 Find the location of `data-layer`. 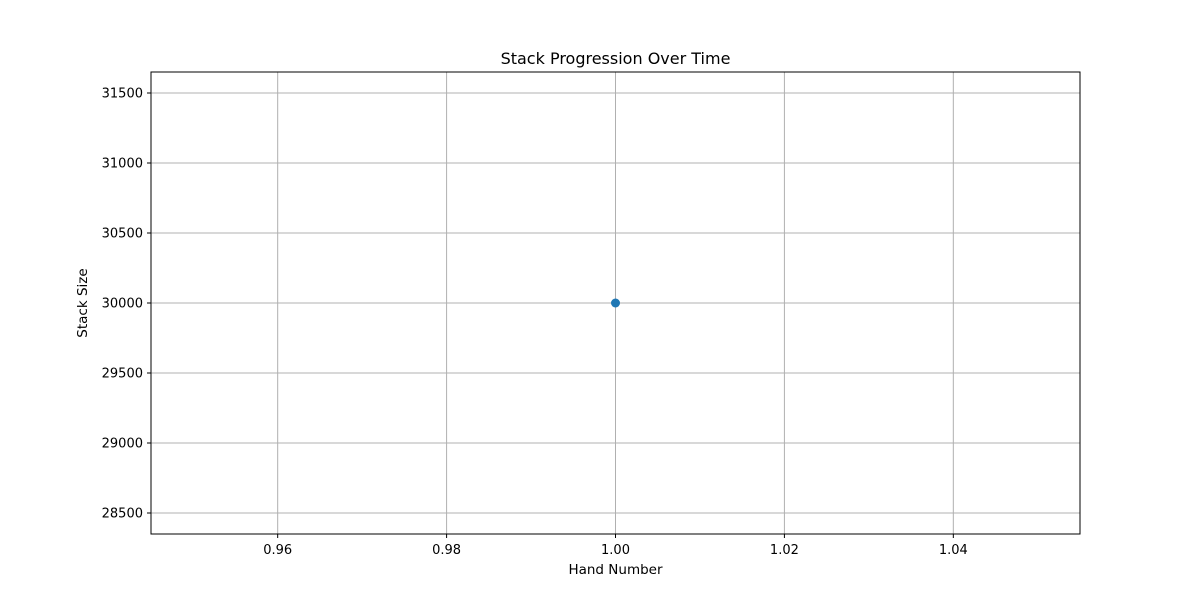

data-layer is located at coordinates (615, 303).